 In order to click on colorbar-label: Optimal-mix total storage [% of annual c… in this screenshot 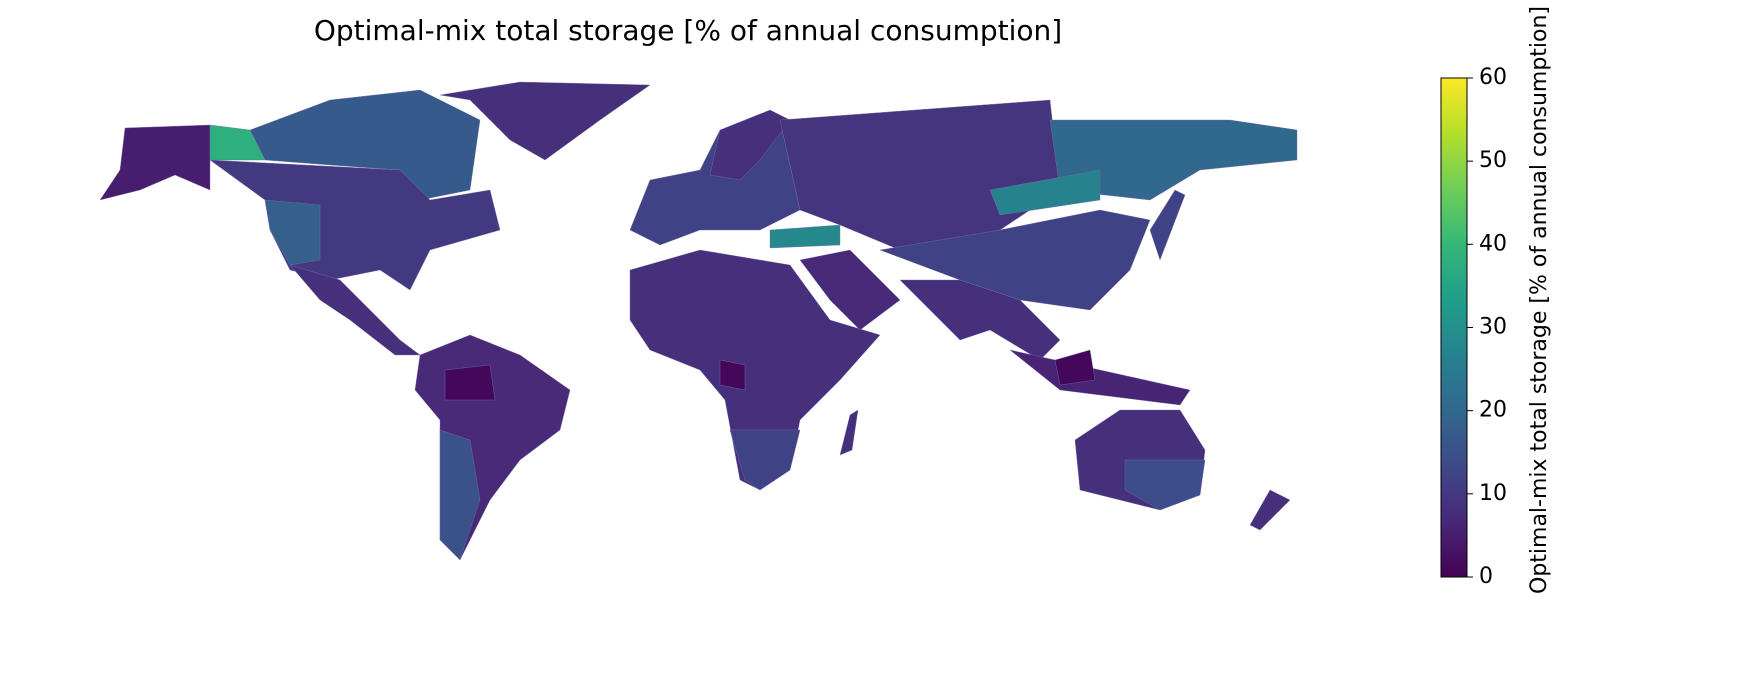, I will do `click(1539, 300)`.